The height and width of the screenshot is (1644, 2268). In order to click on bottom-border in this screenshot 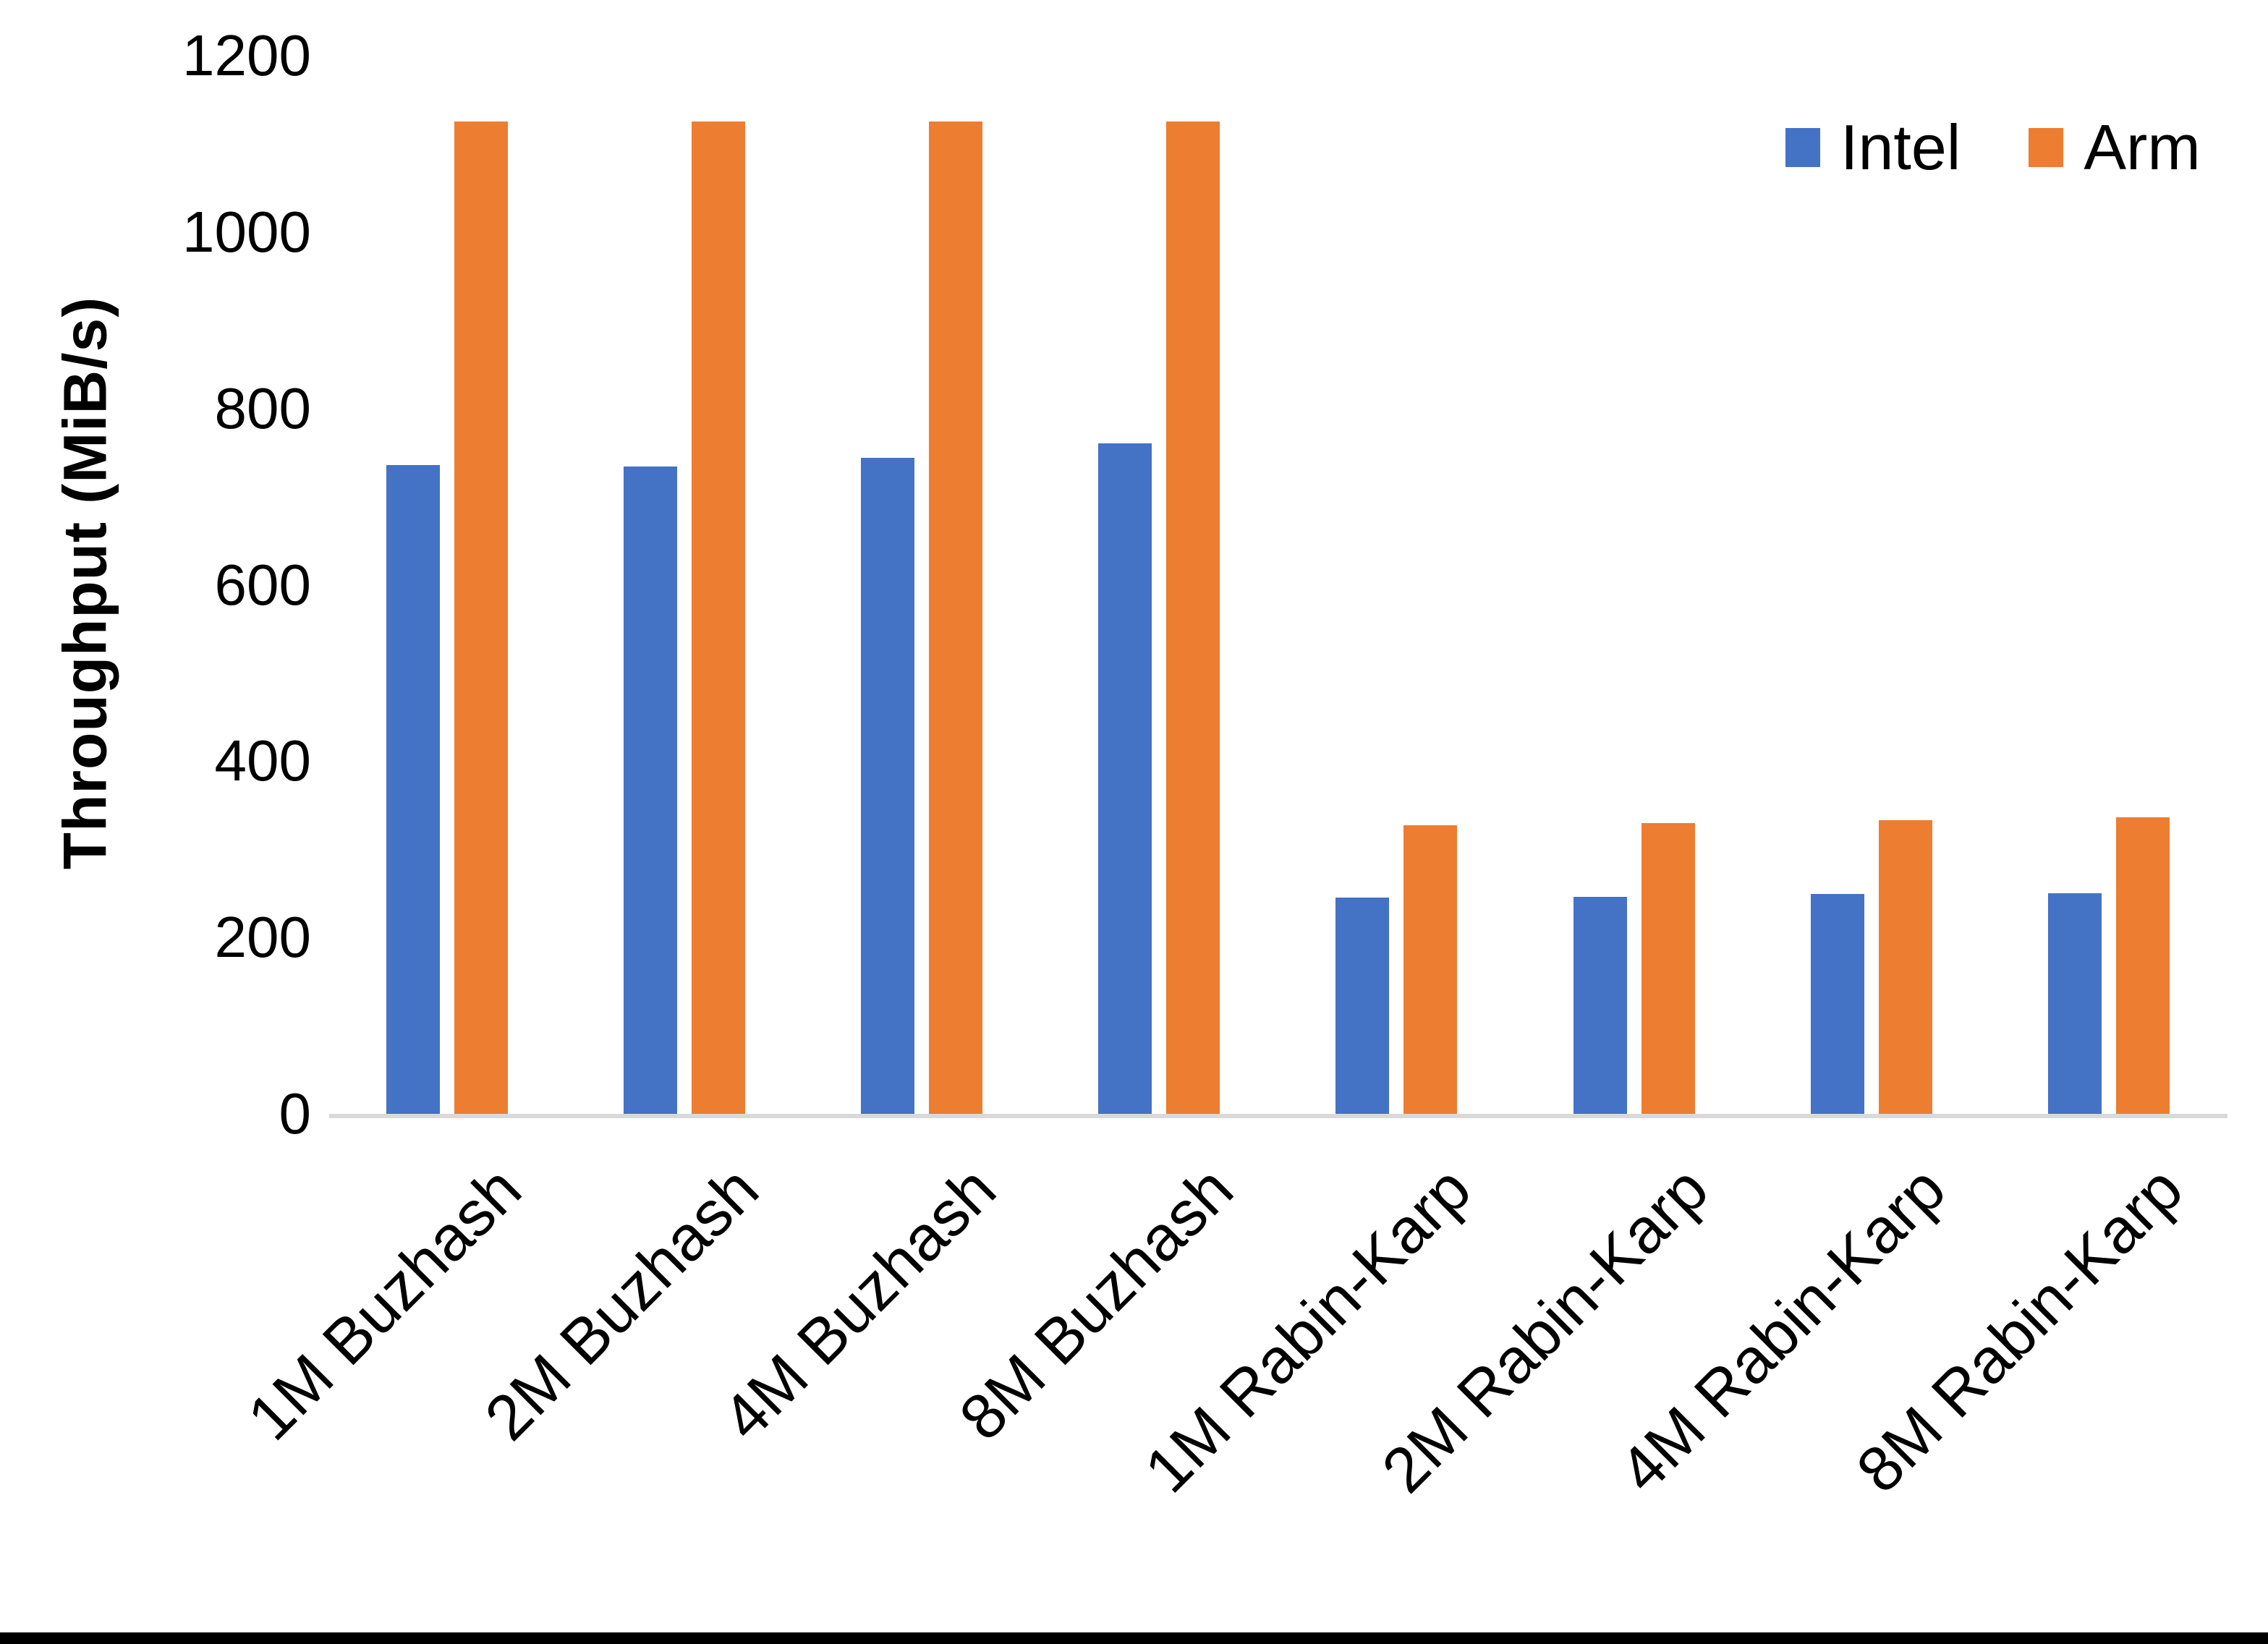, I will do `click(1134, 1638)`.